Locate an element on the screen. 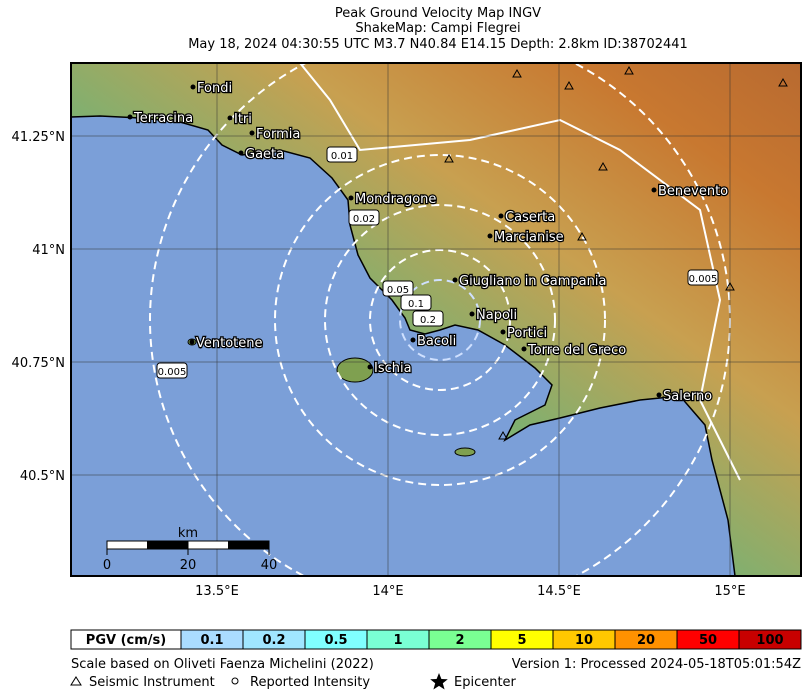  instrument-icon is located at coordinates (76, 681).